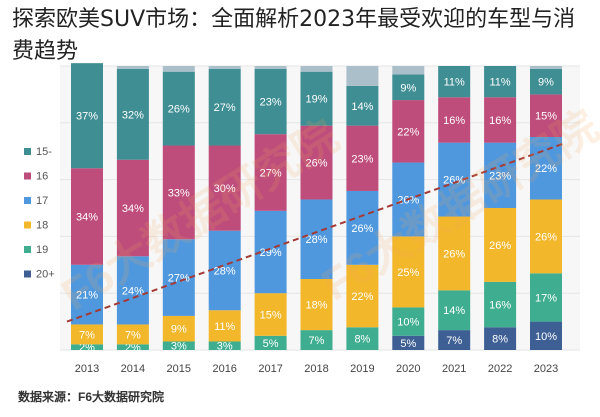 The width and height of the screenshot is (600, 417). I want to click on bar-data-label: 11%, so click(499, 83).